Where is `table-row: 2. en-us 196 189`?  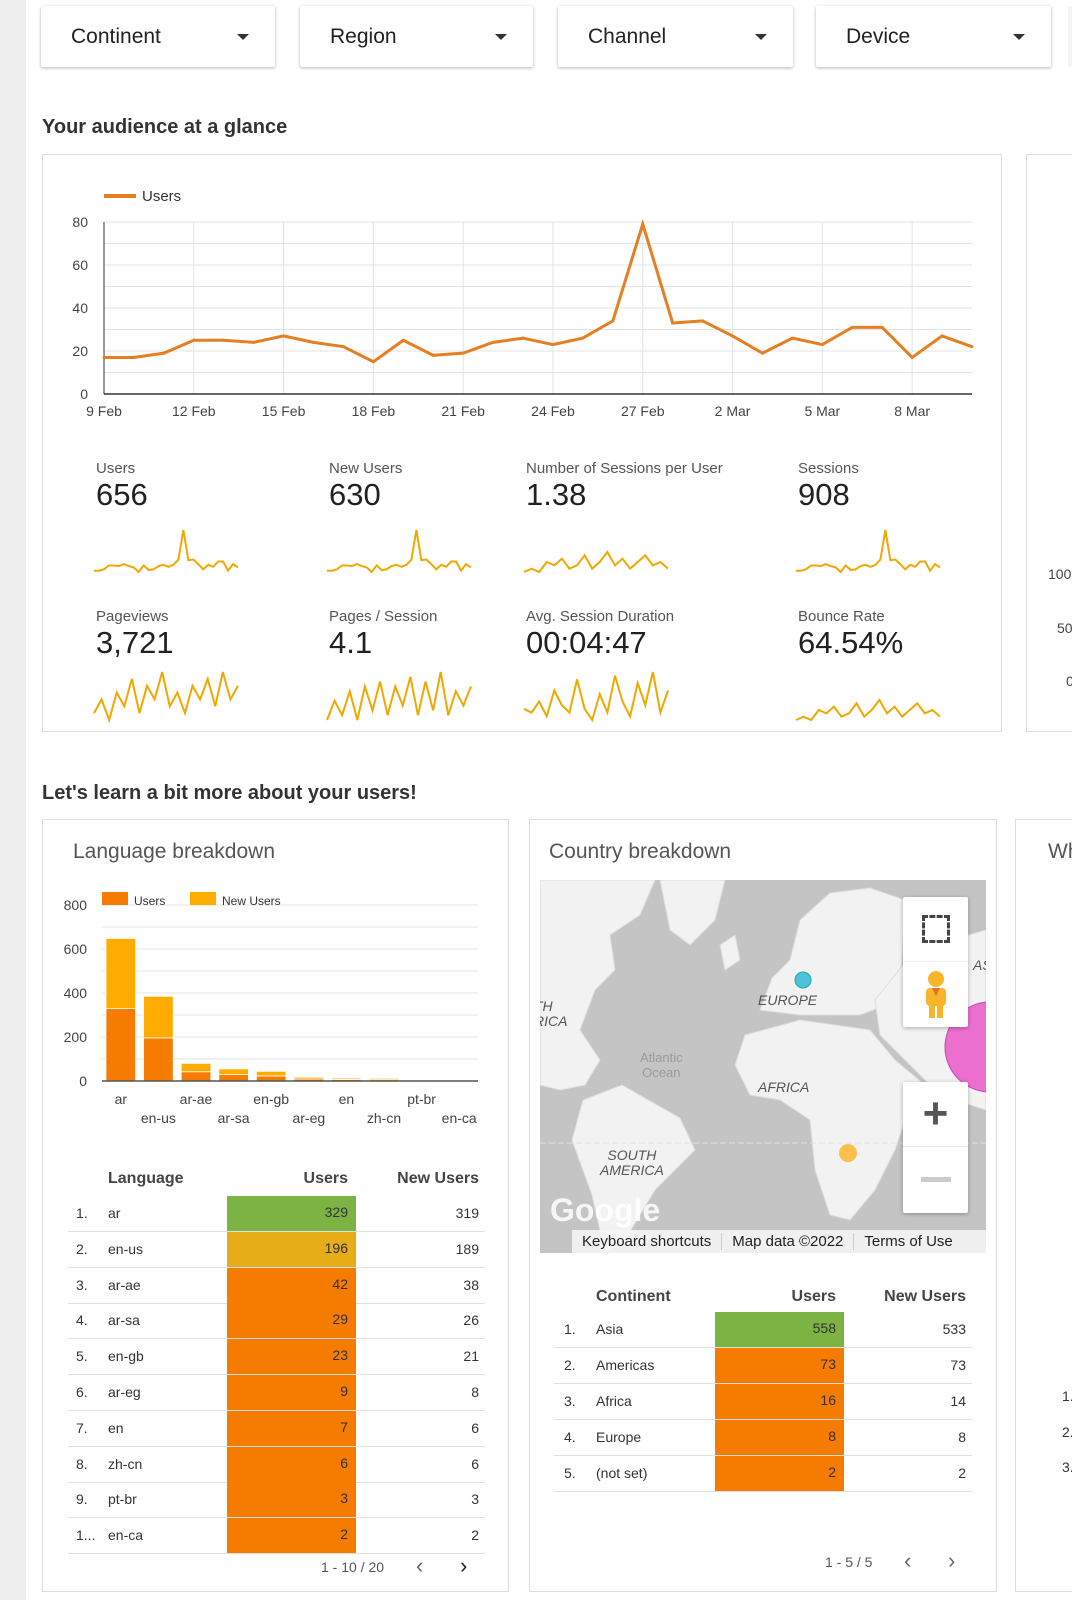 table-row: 2. en-us 196 189 is located at coordinates (276, 1249).